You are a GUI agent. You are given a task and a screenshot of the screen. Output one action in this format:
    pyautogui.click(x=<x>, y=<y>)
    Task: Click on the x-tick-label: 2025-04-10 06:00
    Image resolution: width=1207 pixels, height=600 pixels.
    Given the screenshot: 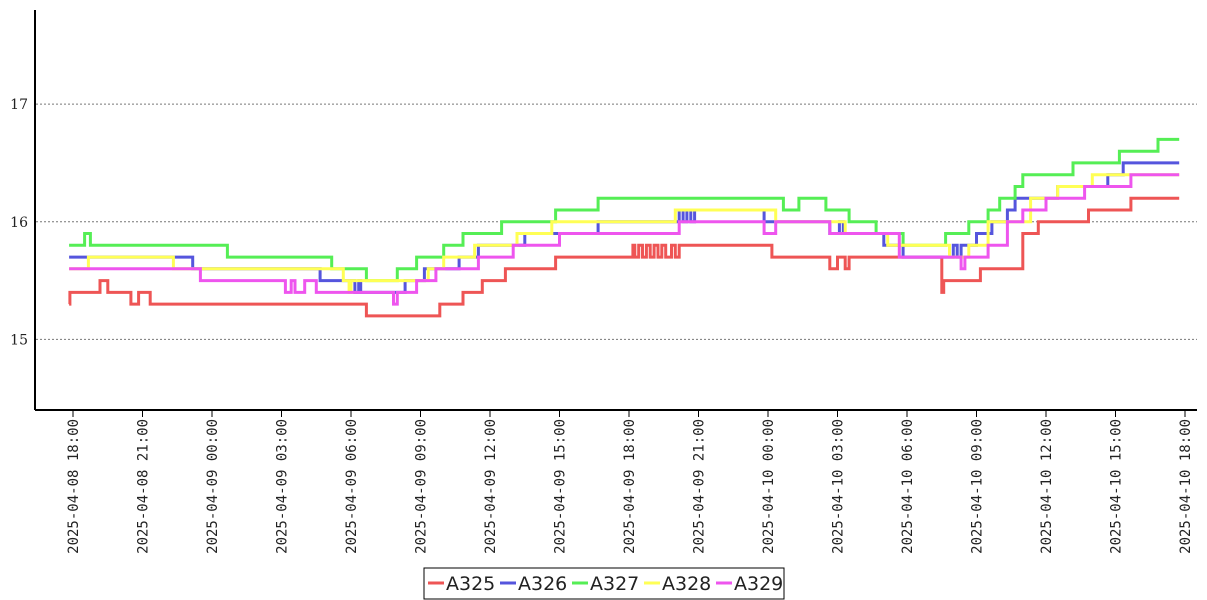 What is the action you would take?
    pyautogui.click(x=908, y=486)
    